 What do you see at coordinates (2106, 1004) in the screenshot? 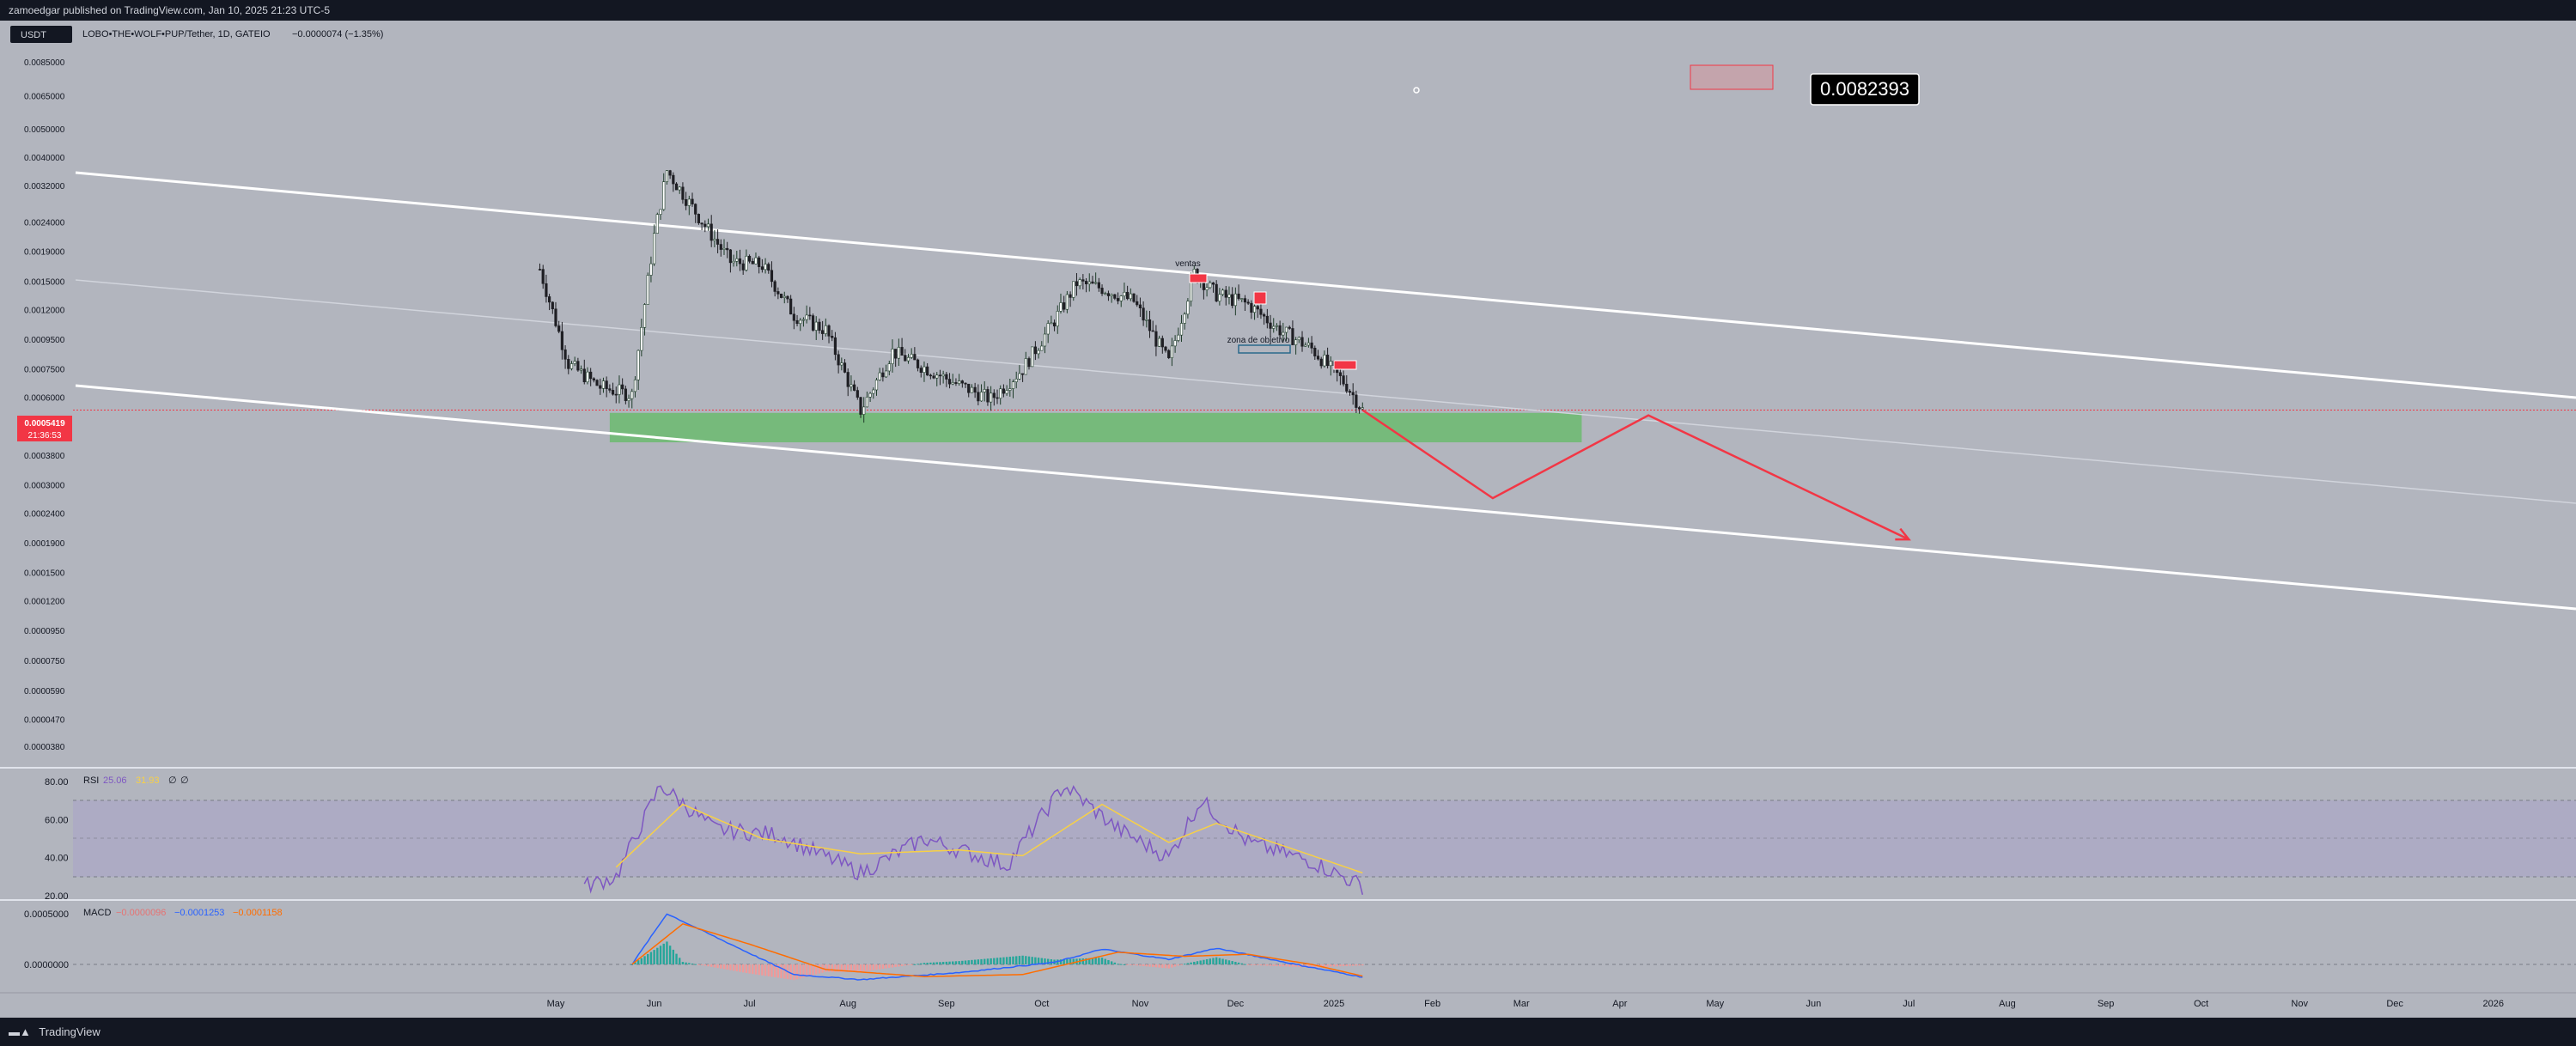
I see `time-tick-16: Sep` at bounding box center [2106, 1004].